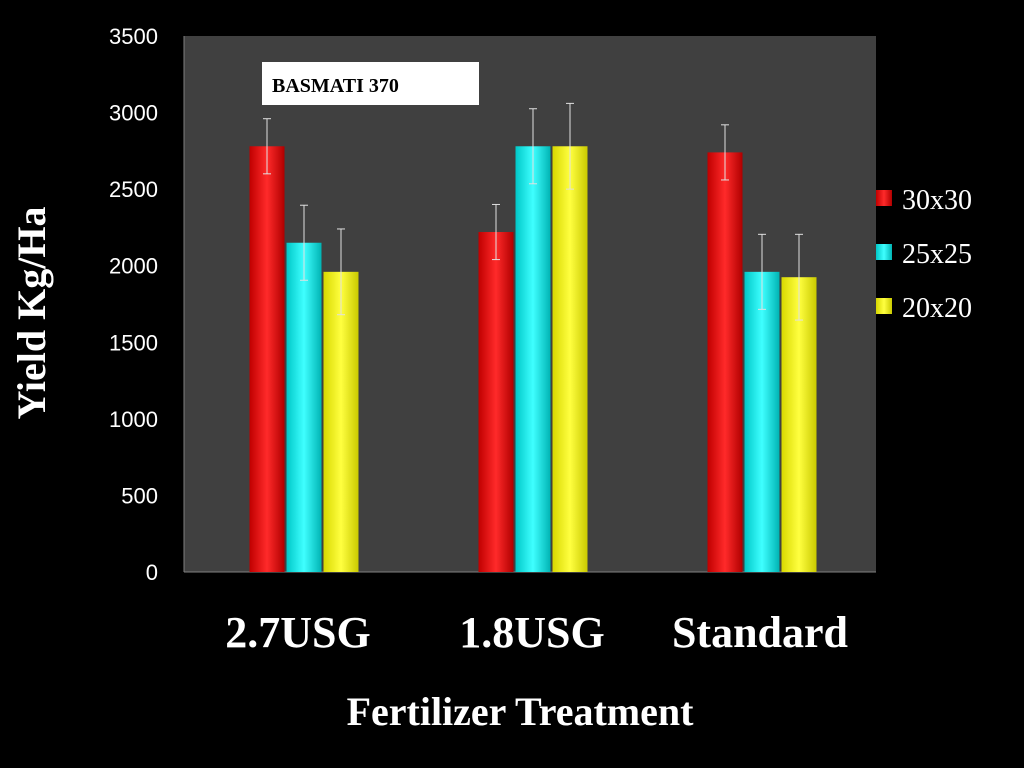 The image size is (1024, 768). I want to click on bar-20x20-2.7USG, so click(341, 421).